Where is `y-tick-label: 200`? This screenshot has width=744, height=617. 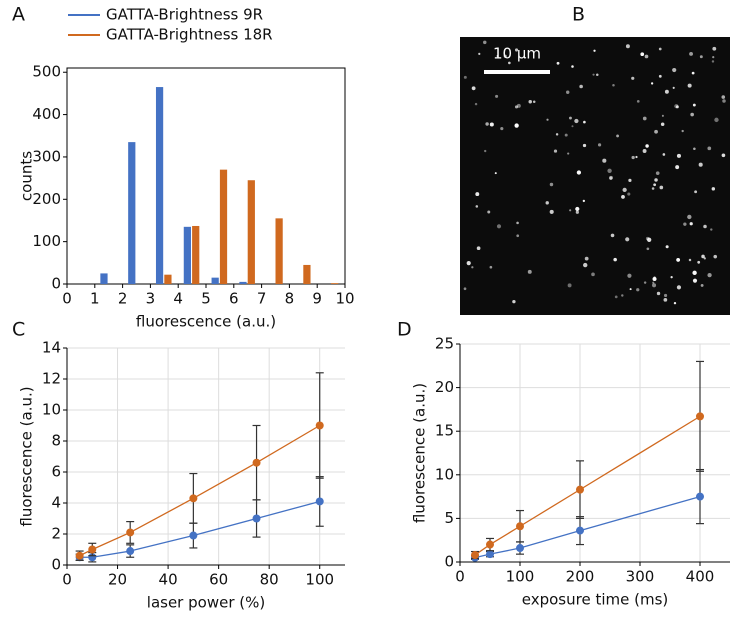
y-tick-label: 200 is located at coordinates (46, 199).